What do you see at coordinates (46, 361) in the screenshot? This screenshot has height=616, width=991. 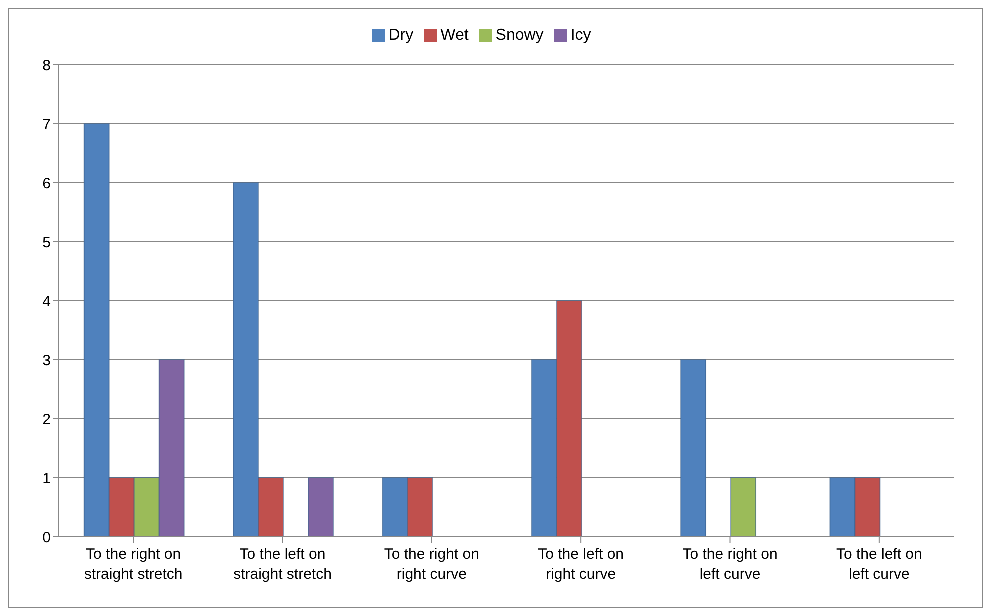 I see `y-tick-label: 3` at bounding box center [46, 361].